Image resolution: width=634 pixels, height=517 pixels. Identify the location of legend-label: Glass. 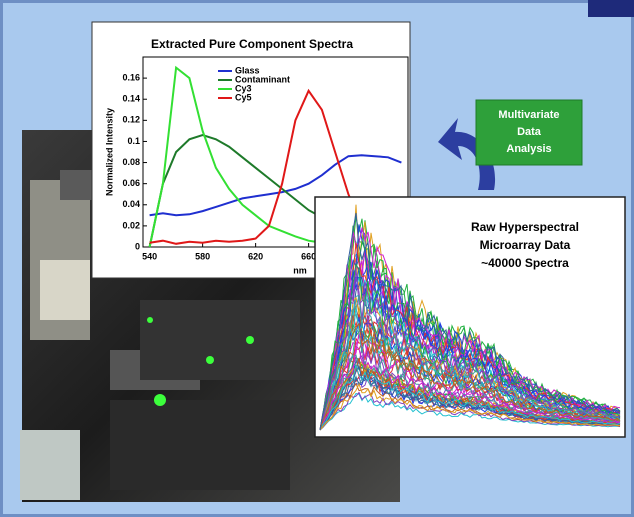
(247, 70).